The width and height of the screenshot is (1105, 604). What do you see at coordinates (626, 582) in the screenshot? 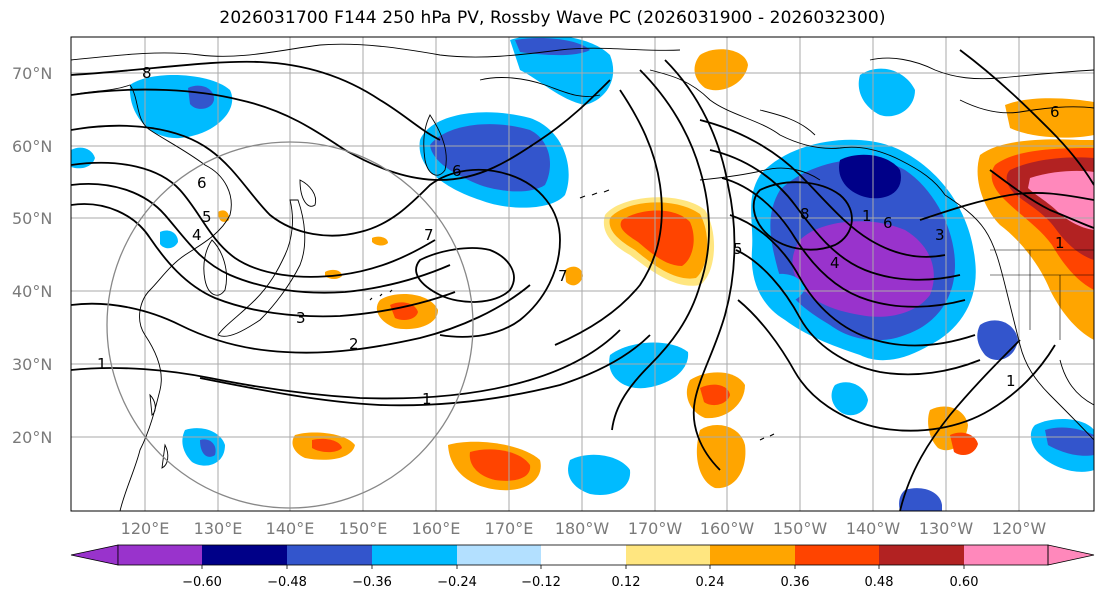
I see `colorbar-tick-label: 0.12` at bounding box center [626, 582].